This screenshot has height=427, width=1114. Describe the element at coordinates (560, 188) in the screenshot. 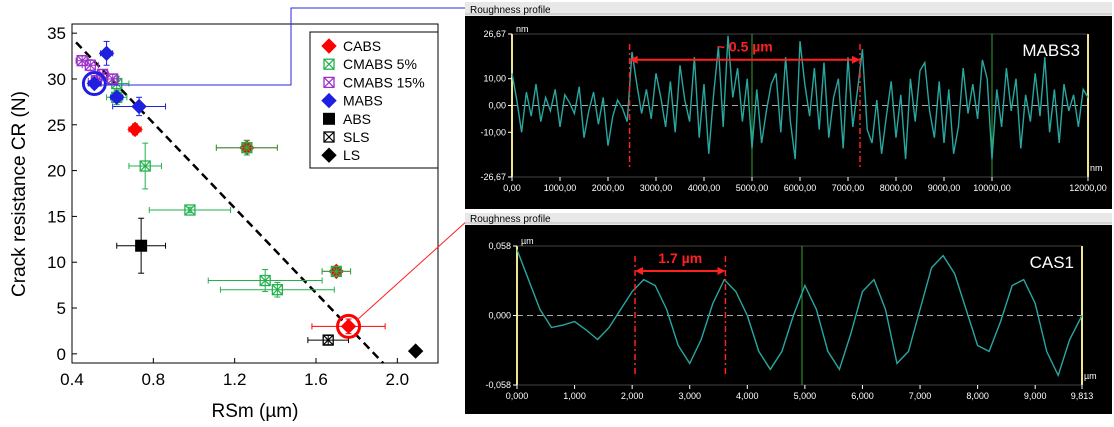

I see `x-tick-label: 1000,00` at that location.